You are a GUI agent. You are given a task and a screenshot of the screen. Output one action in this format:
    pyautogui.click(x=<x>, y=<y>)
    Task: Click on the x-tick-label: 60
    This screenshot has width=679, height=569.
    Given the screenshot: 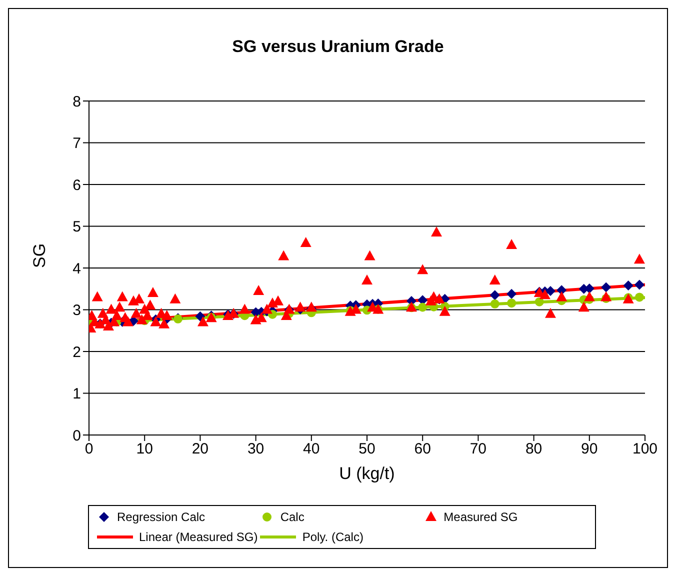 What is the action you would take?
    pyautogui.click(x=422, y=449)
    